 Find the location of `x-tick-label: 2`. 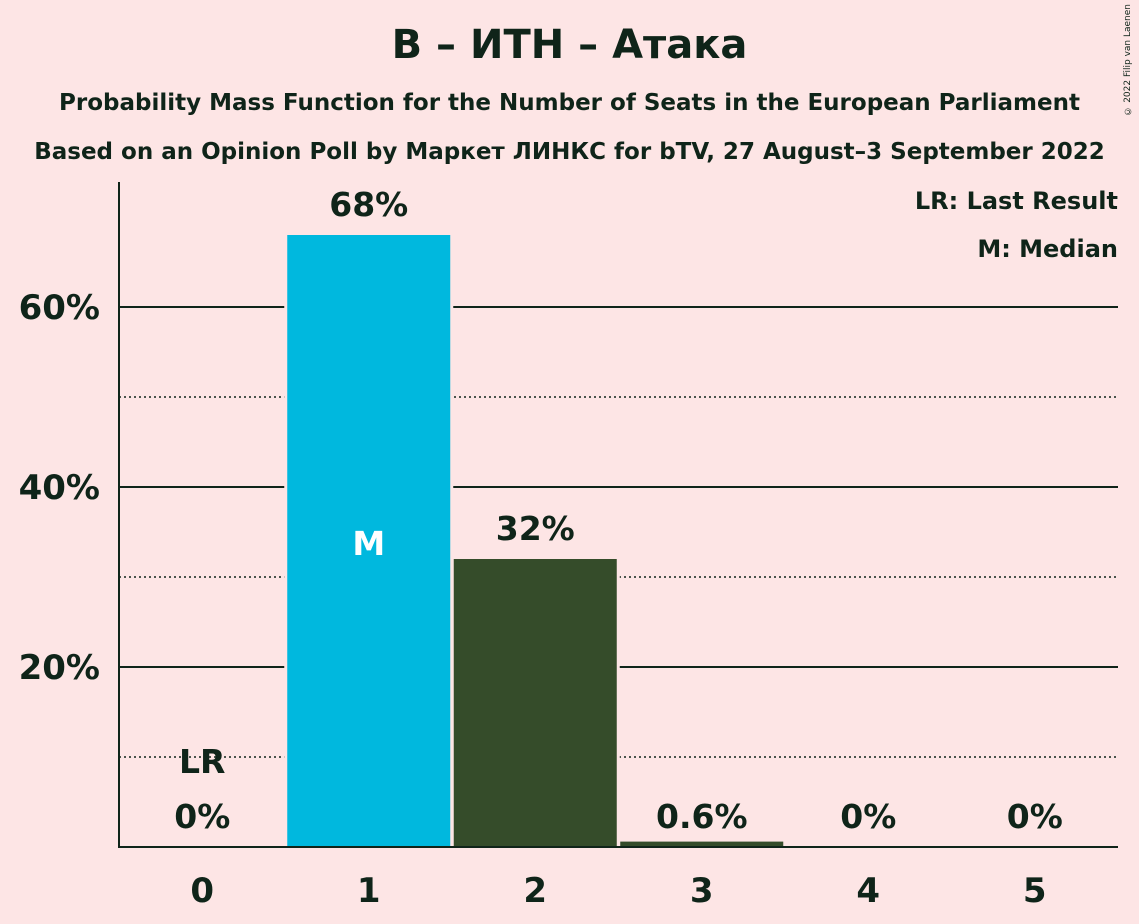

x-tick-label: 2 is located at coordinates (535, 891).